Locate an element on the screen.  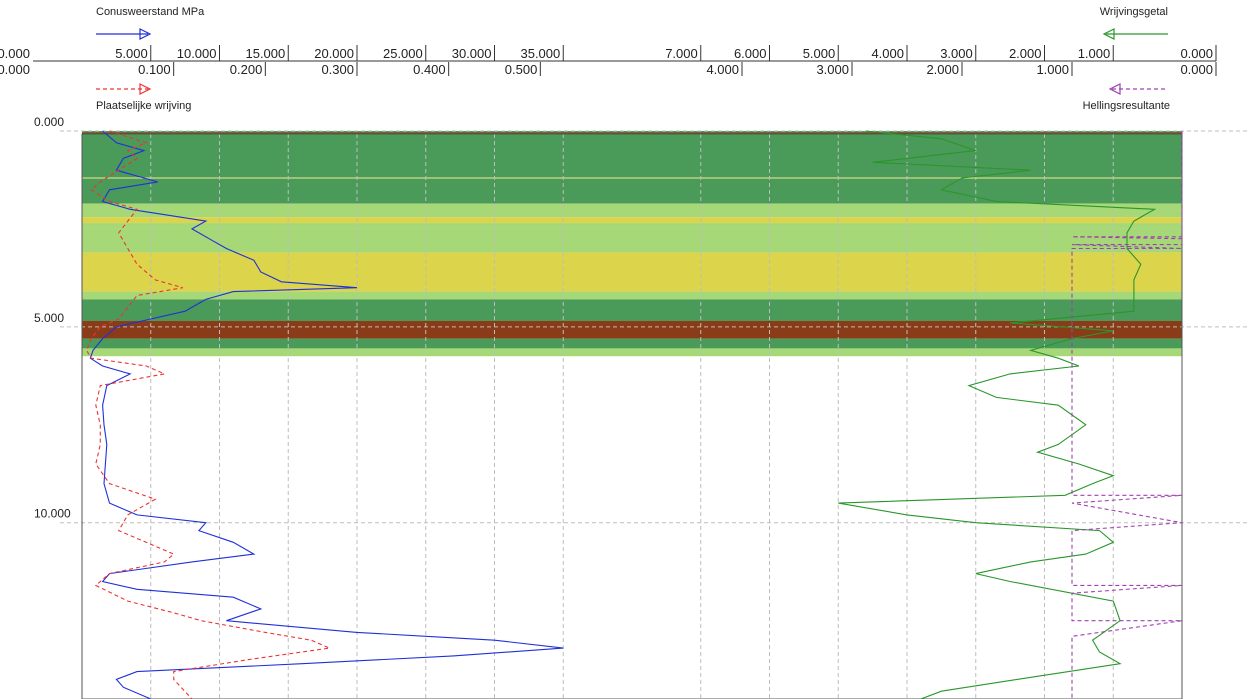
bottom-scale-tick-label: 0.400 is located at coordinates (429, 69).